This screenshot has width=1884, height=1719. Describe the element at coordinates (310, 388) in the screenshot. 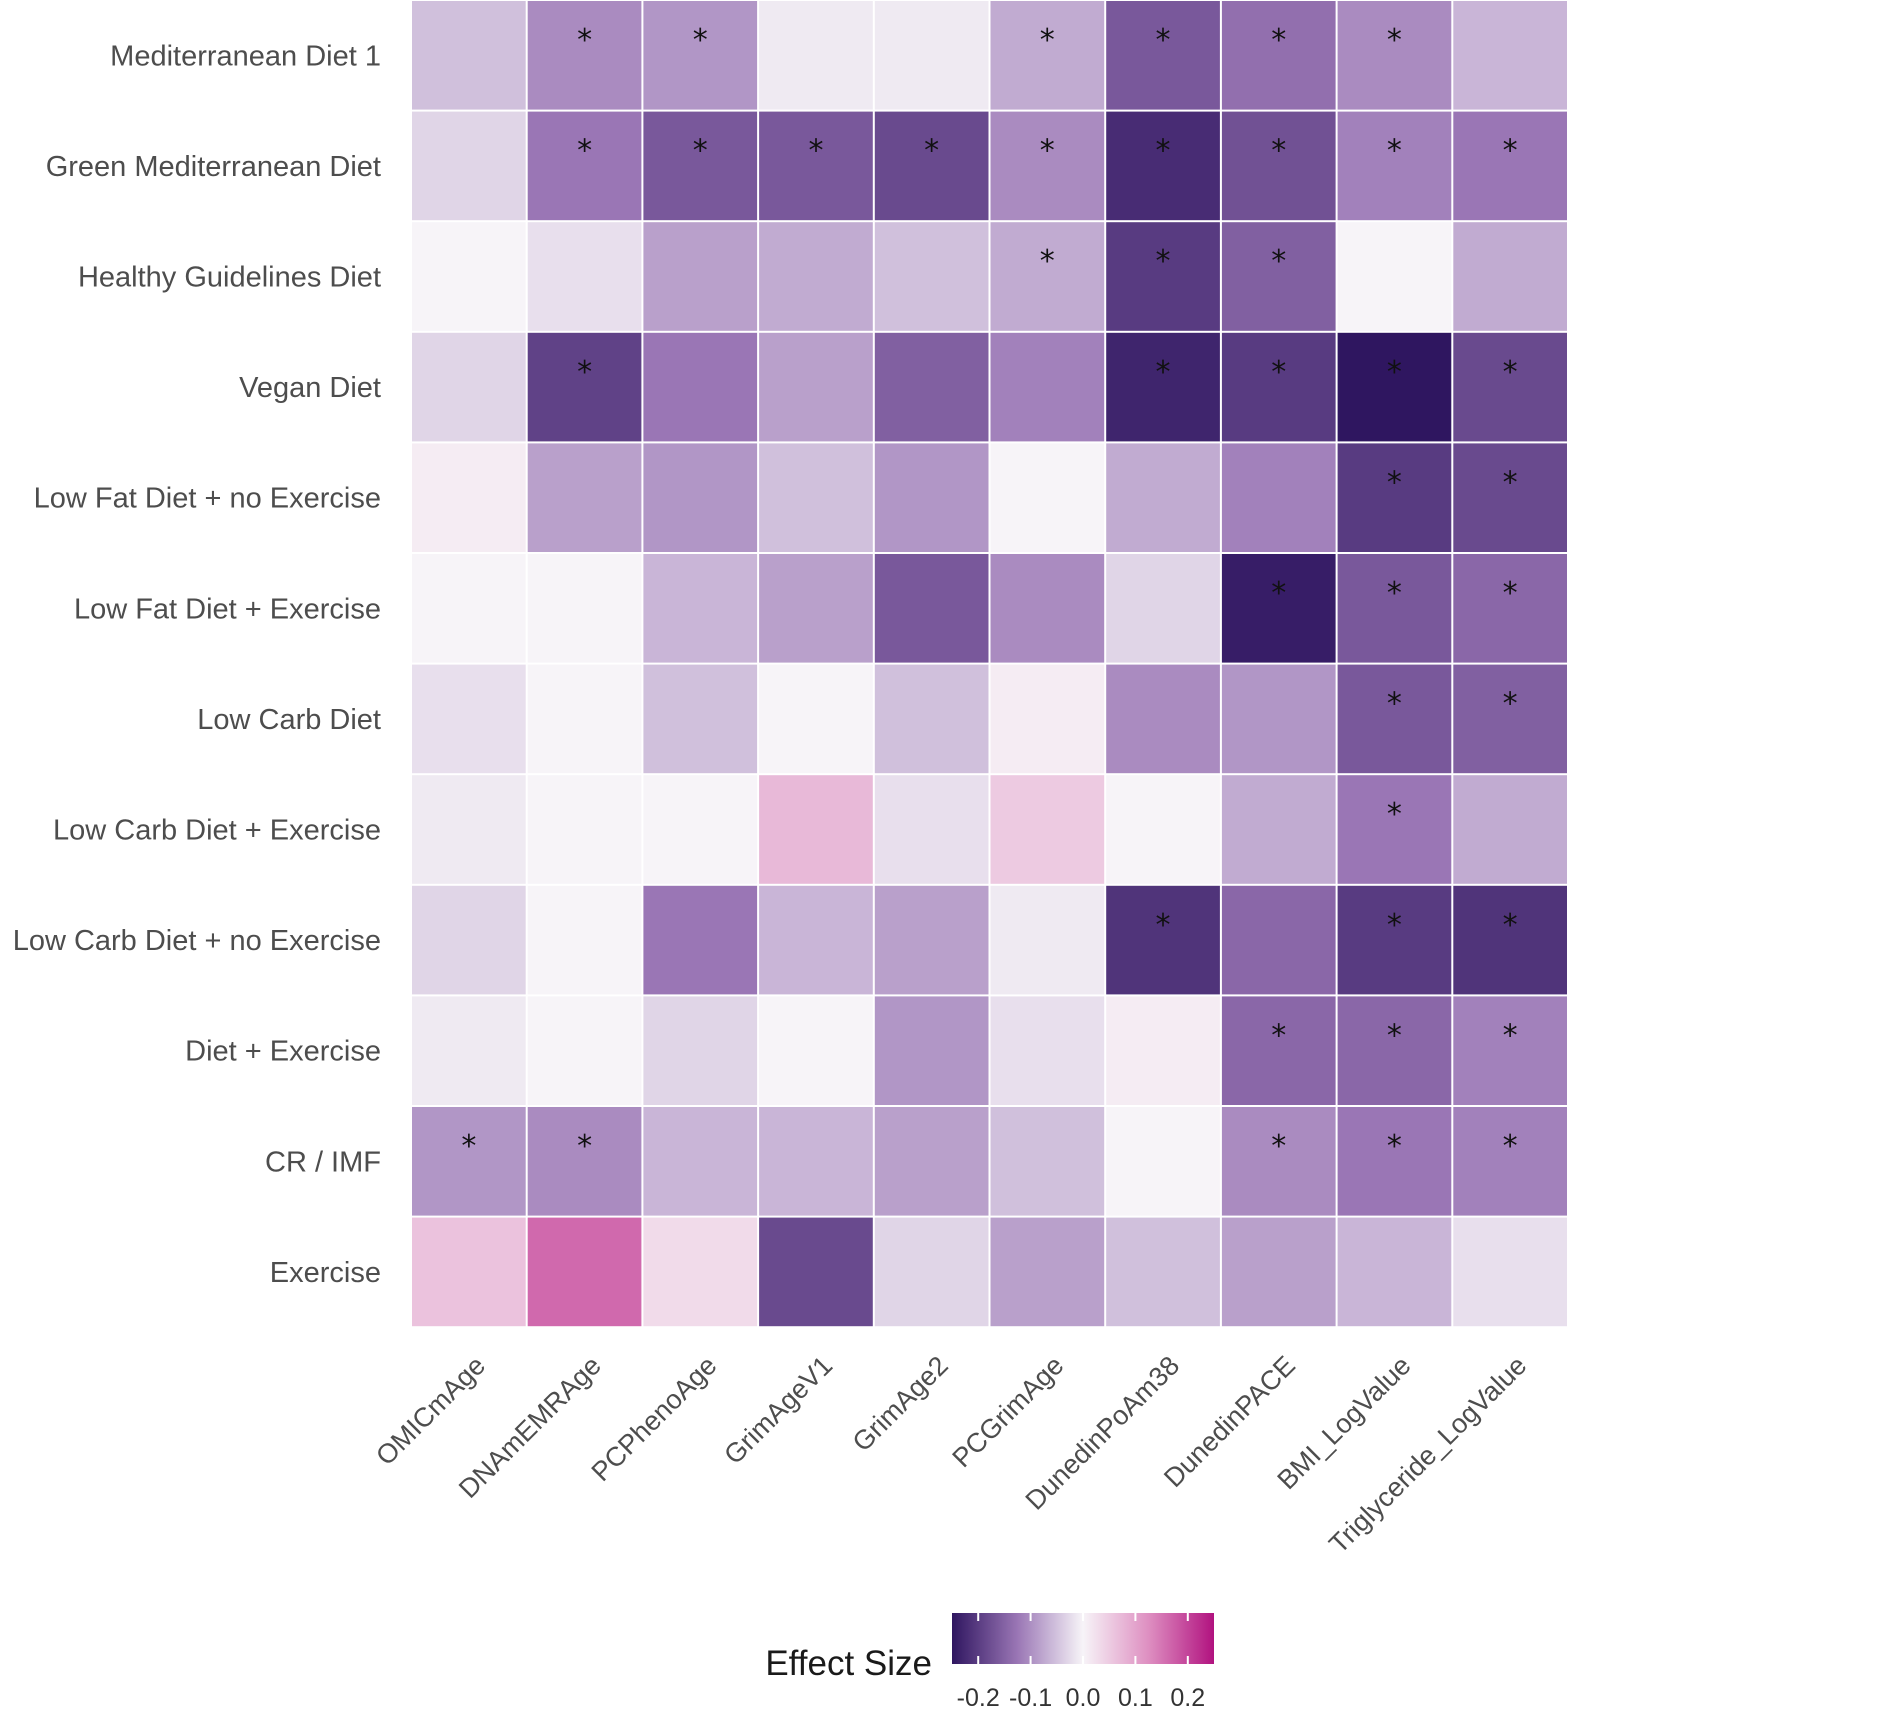

I see `row-label: Vegan Diet` at that location.